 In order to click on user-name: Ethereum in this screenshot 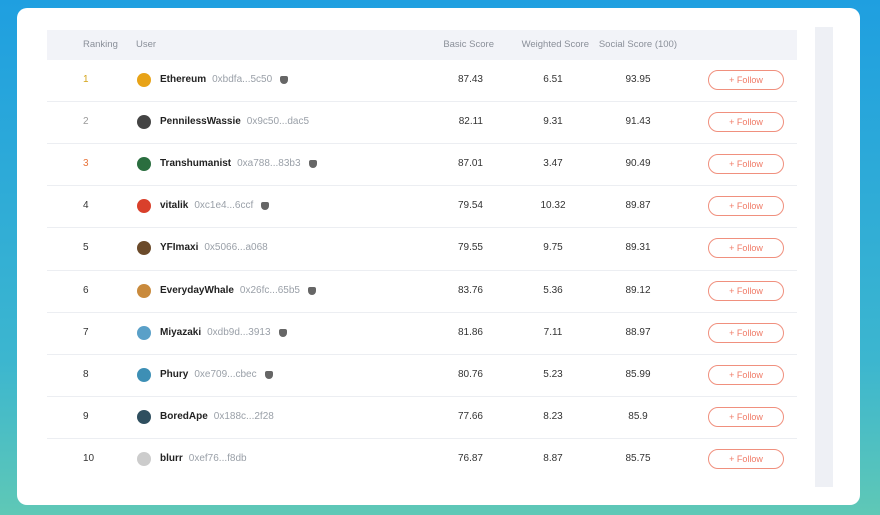, I will do `click(183, 79)`.